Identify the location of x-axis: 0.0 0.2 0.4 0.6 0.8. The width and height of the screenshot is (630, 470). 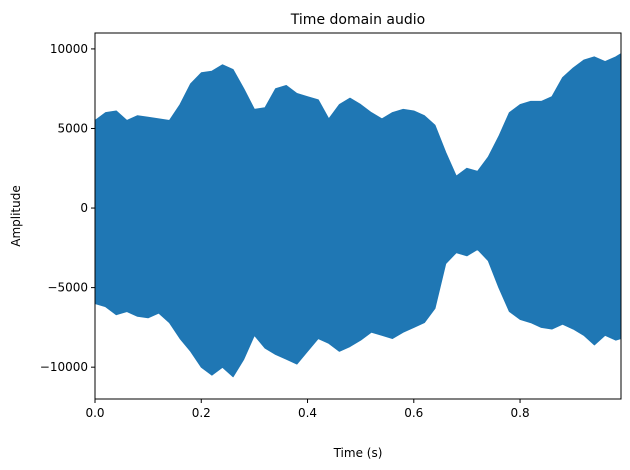
(307, 409).